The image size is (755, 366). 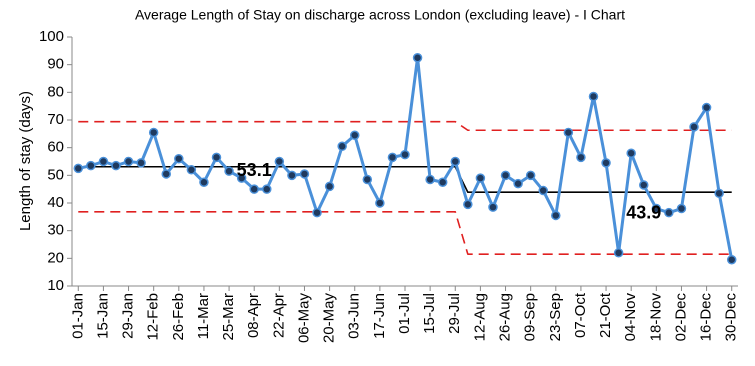 What do you see at coordinates (655, 317) in the screenshot?
I see `x-tick-label: 18-Nov` at bounding box center [655, 317].